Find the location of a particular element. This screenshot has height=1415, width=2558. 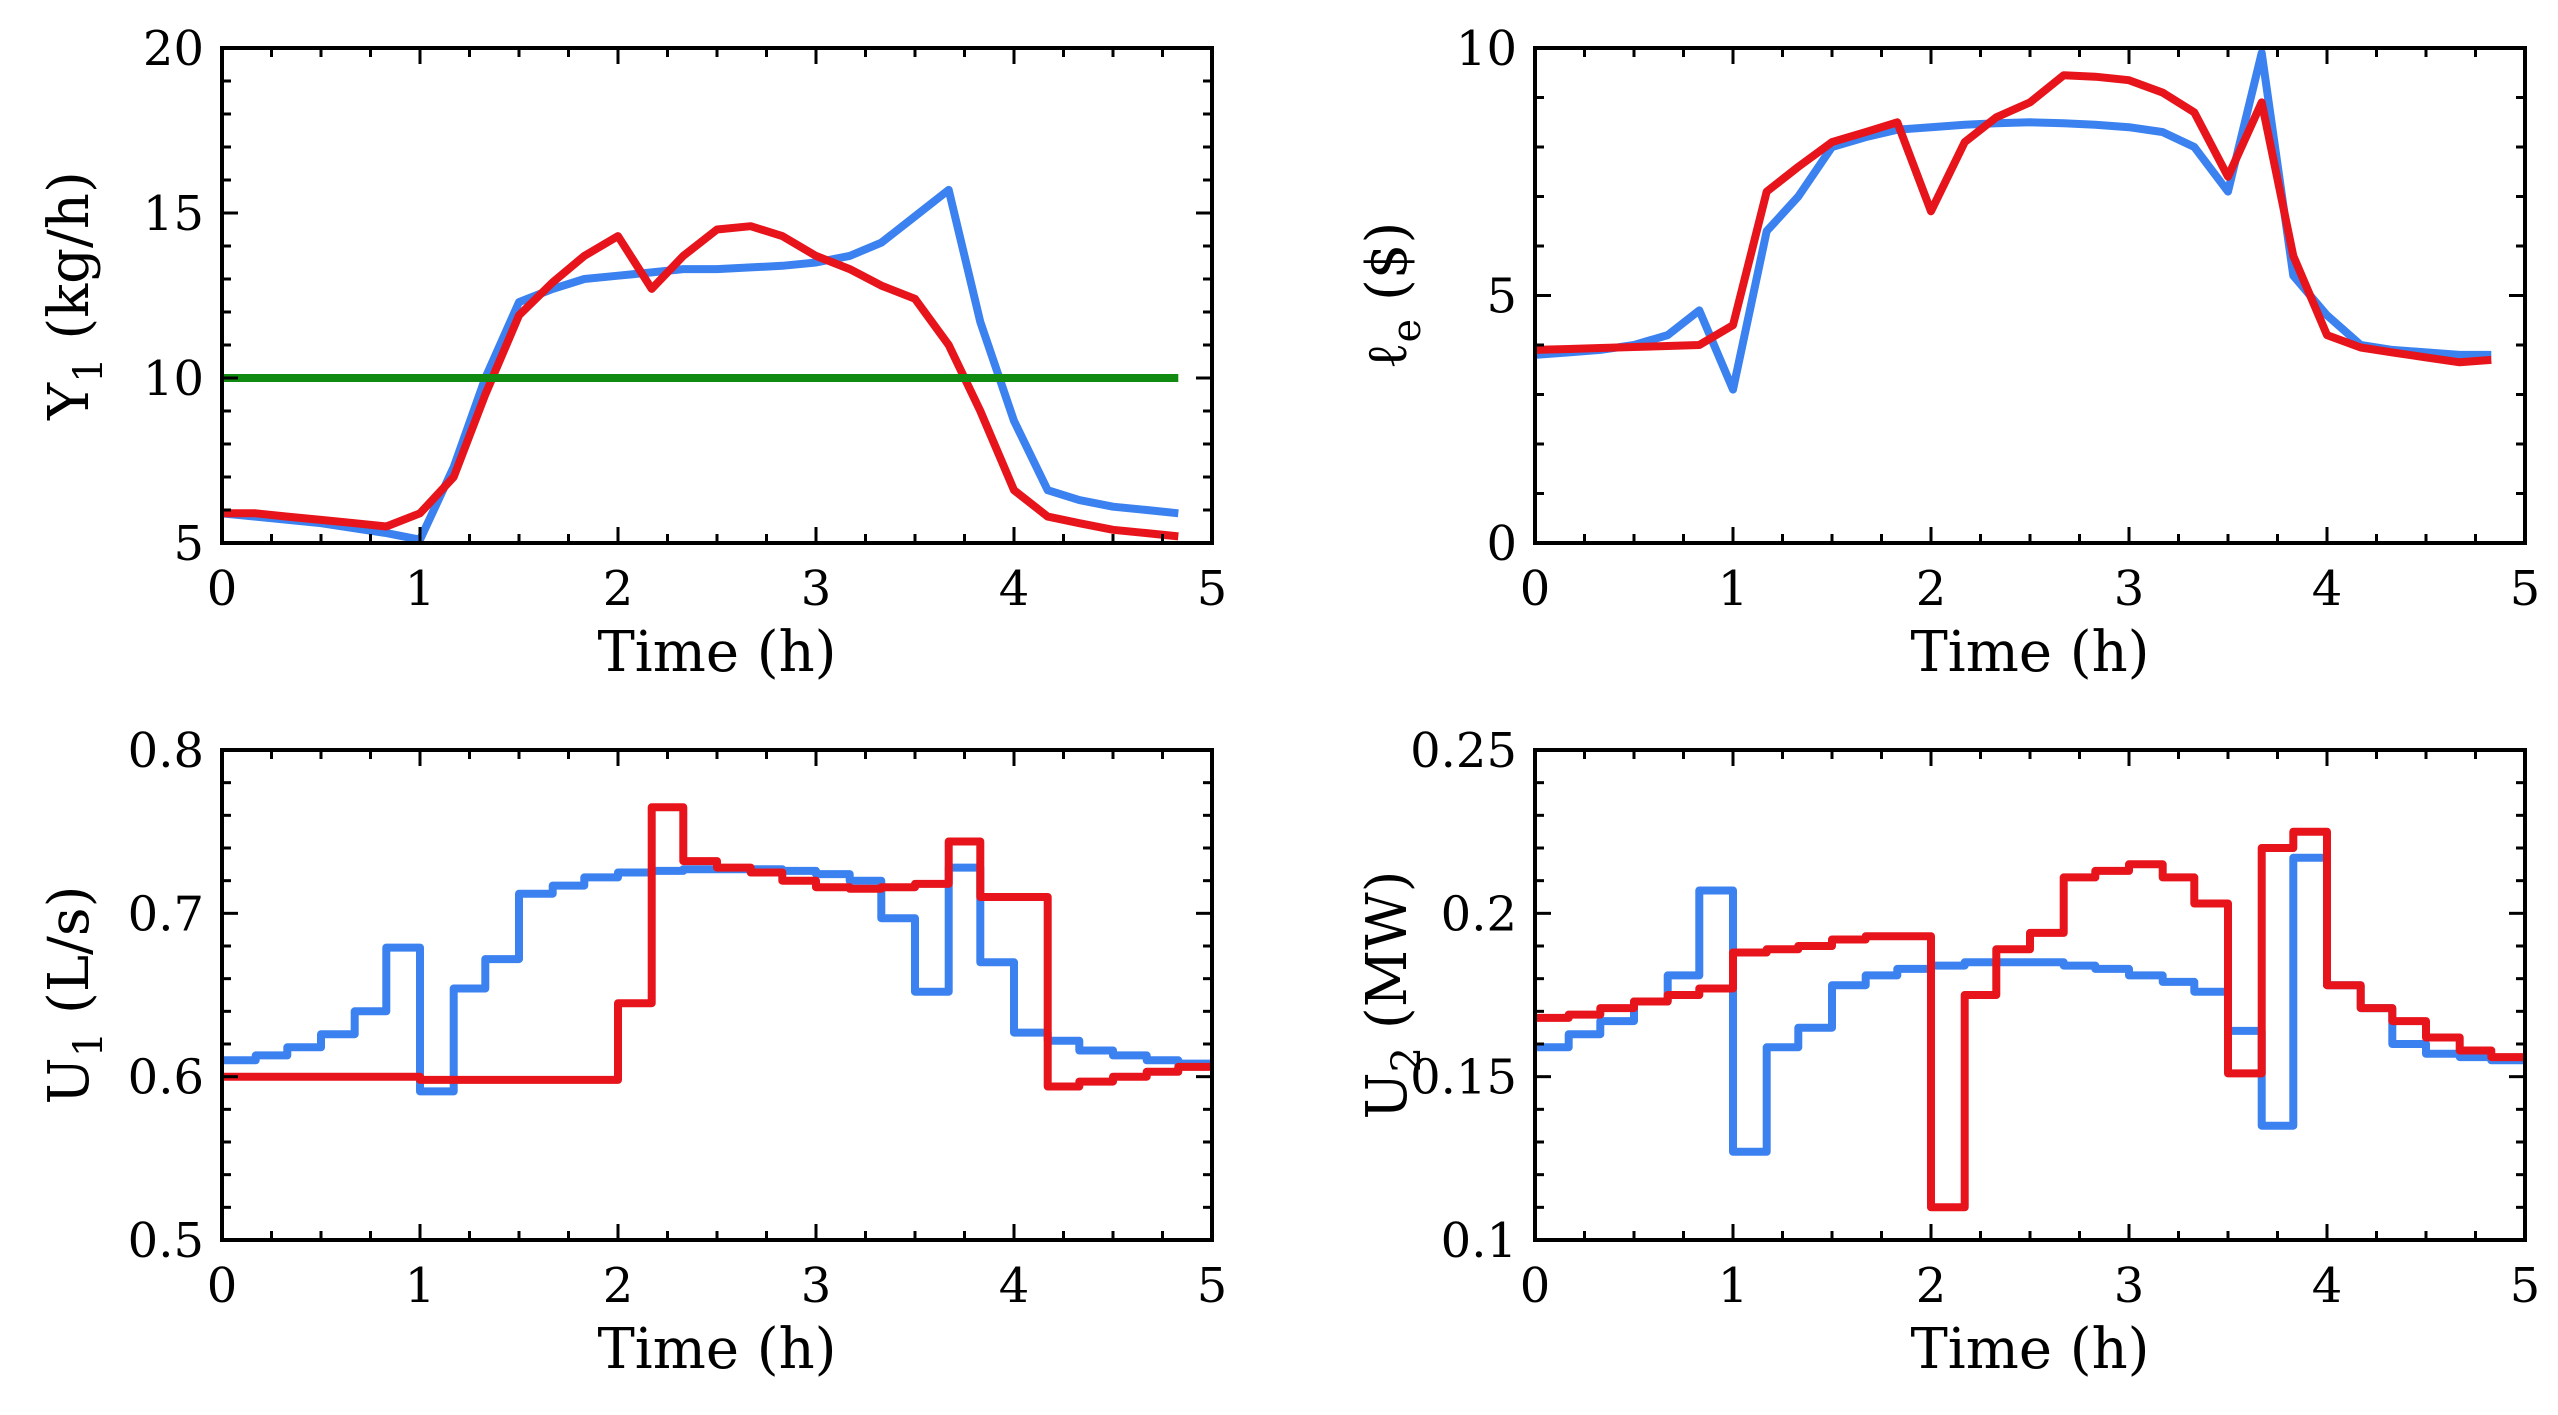

y-tick-label: 0.1 is located at coordinates (1479, 1241).